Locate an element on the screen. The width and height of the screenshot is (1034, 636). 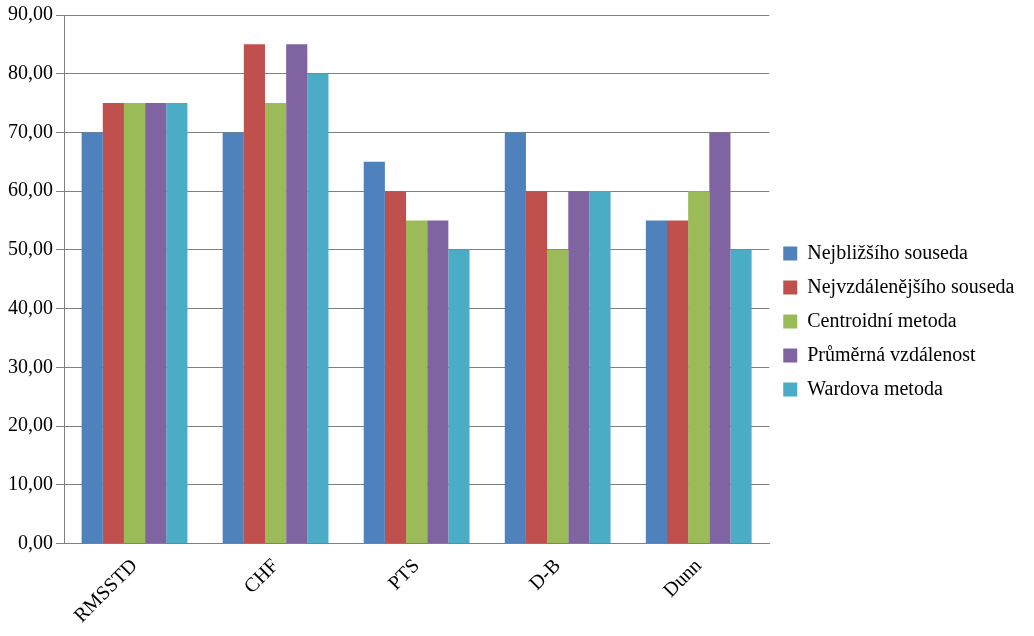
legend-label: Nejbližšího souseda is located at coordinates (887, 252).